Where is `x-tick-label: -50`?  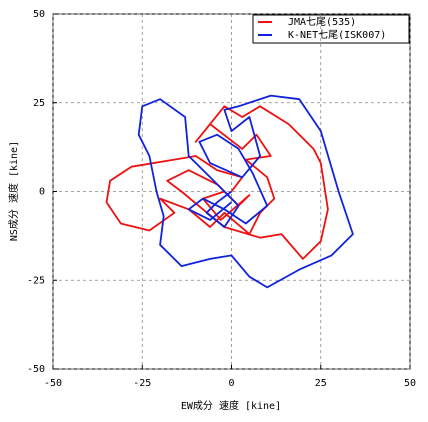
x-tick-label: -50 is located at coordinates (53, 383).